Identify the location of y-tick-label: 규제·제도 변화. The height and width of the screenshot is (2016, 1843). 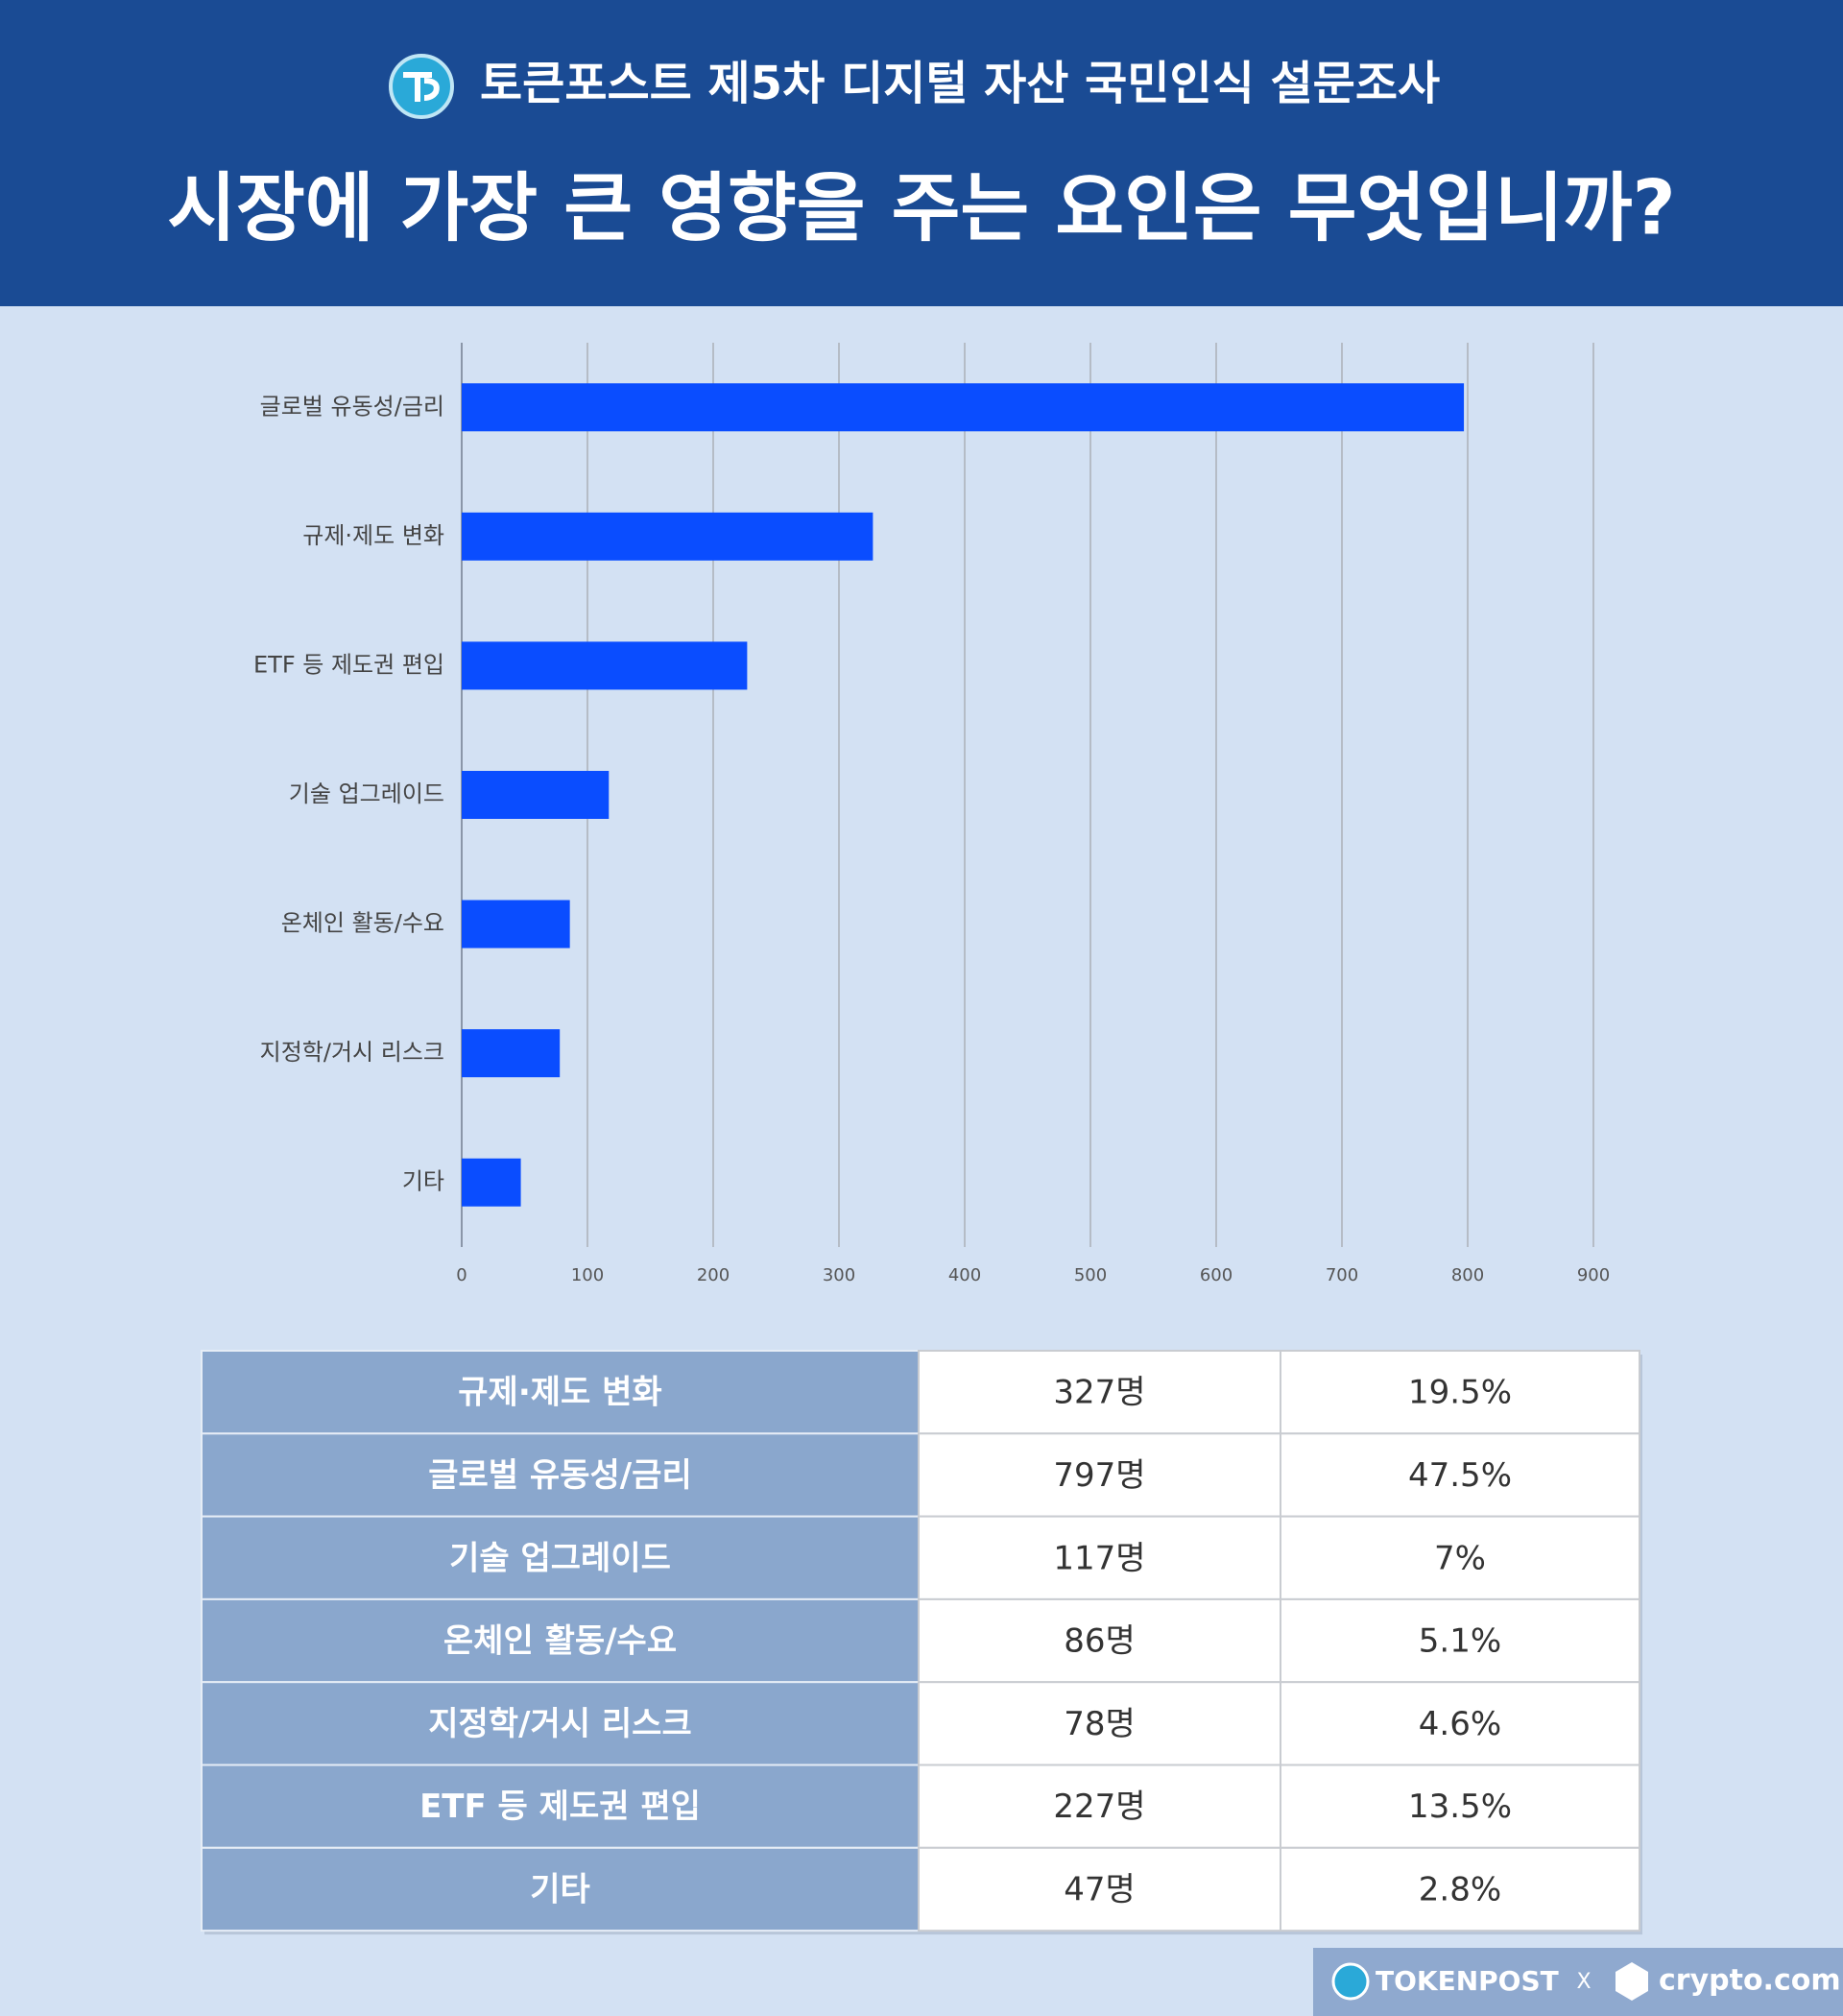
(373, 535).